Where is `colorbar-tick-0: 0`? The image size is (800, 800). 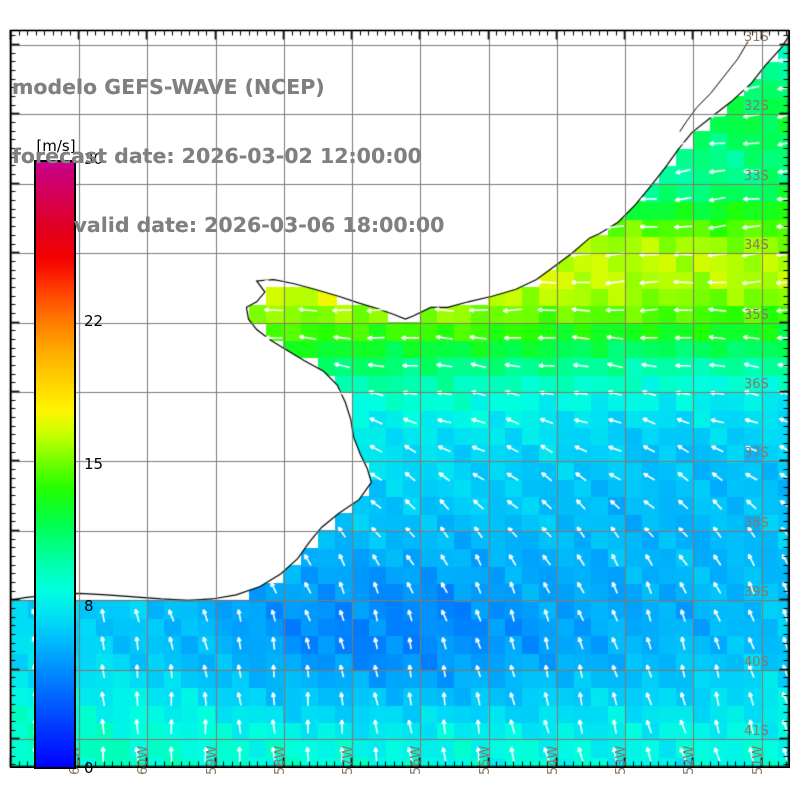
colorbar-tick-0: 0 is located at coordinates (89, 768).